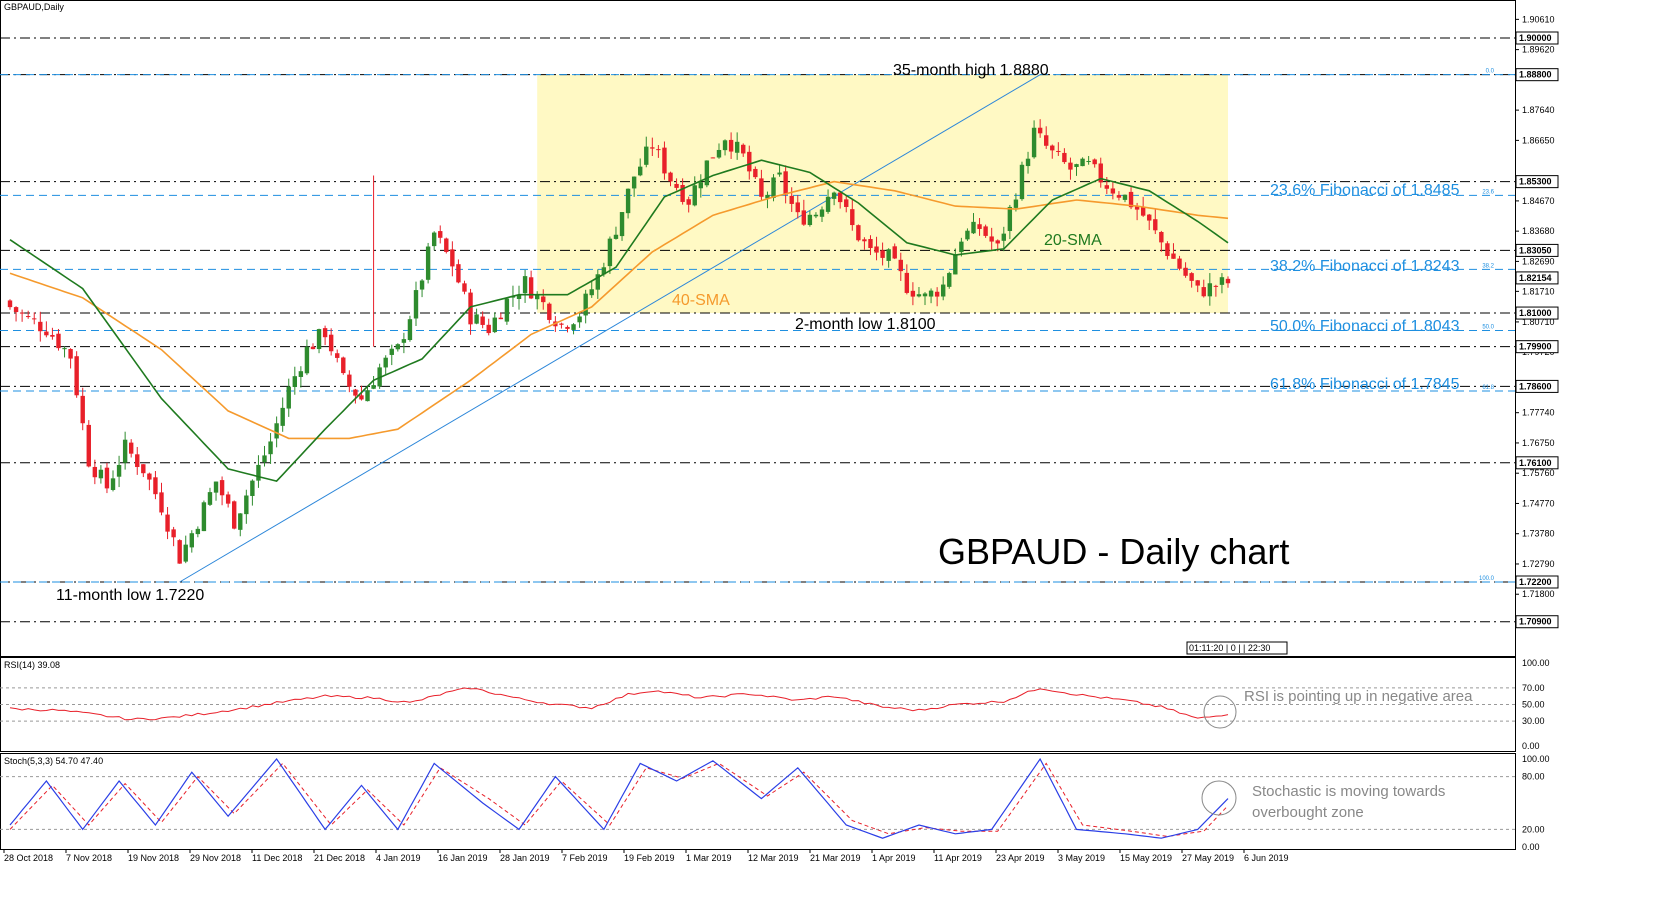  Describe the element at coordinates (1487, 579) in the screenshot. I see `fib-pct-5: 100.0` at that location.